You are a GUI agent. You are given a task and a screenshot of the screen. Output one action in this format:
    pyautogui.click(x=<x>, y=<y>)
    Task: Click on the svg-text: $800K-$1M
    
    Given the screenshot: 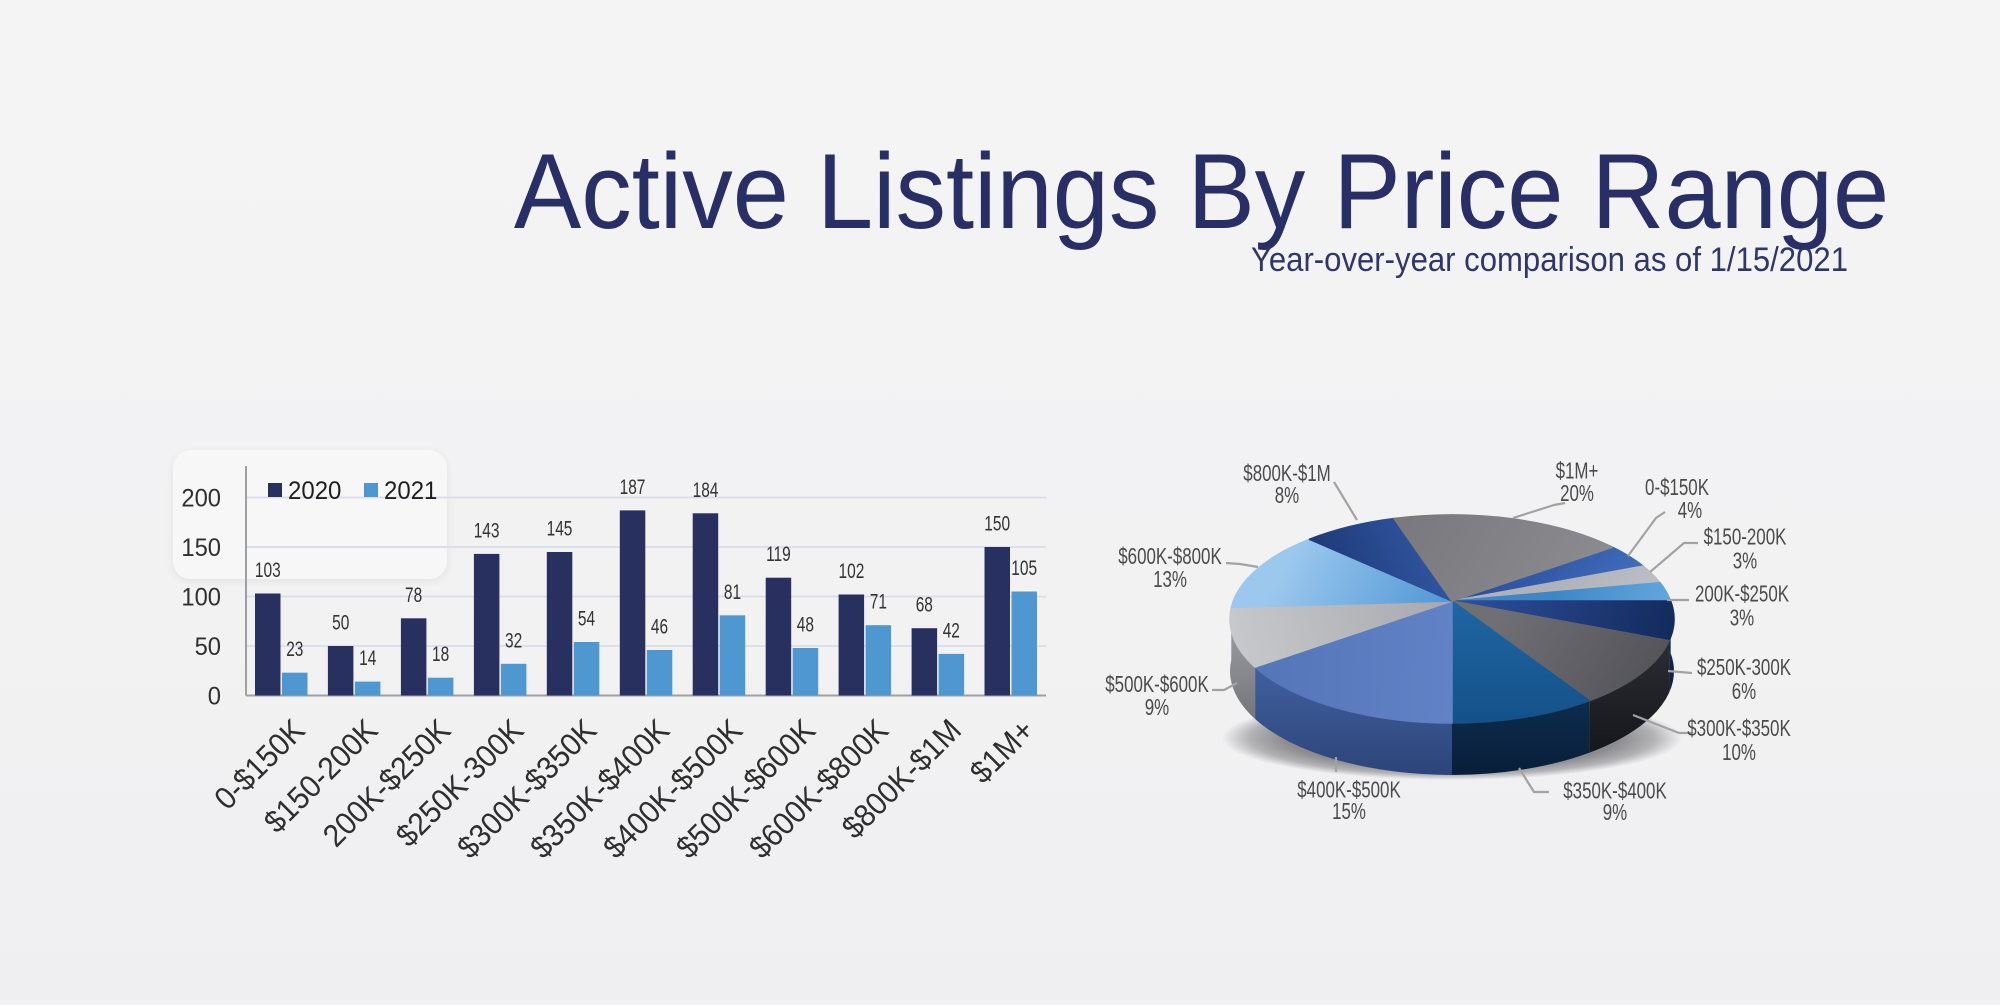 What is the action you would take?
    pyautogui.click(x=1286, y=473)
    